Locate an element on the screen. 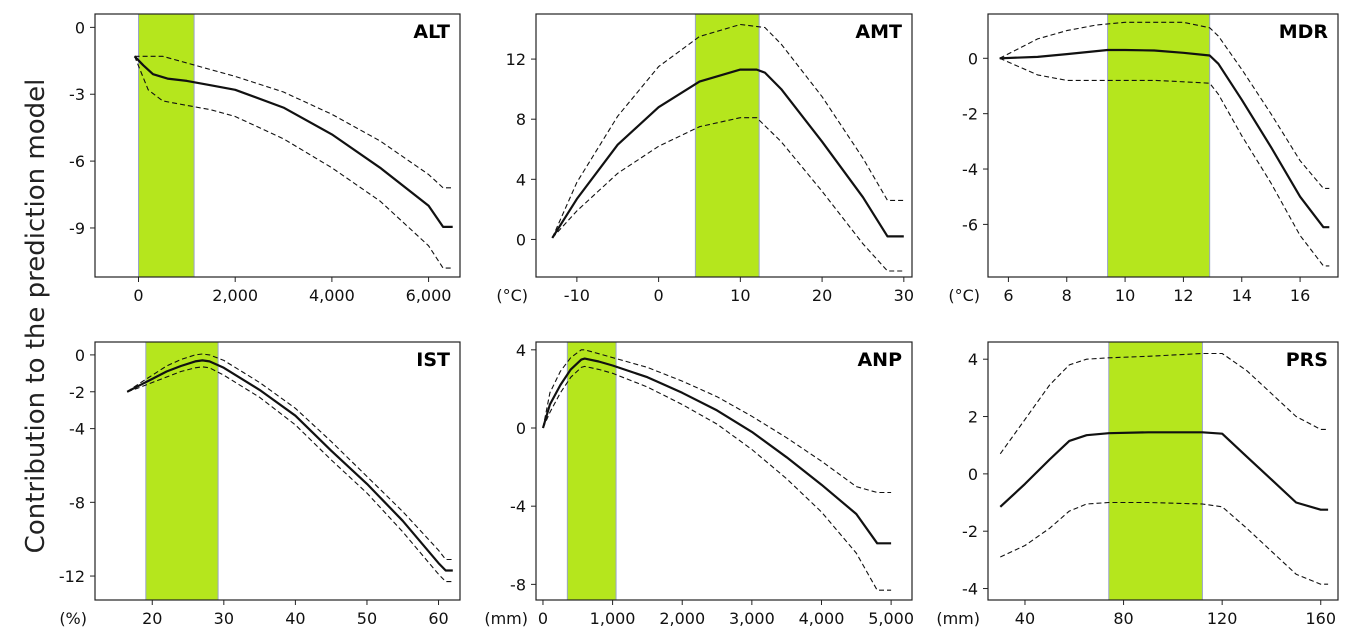 Image resolution: width=1352 pixels, height=633 pixels. y-tick-label: -3 is located at coordinates (77, 94).